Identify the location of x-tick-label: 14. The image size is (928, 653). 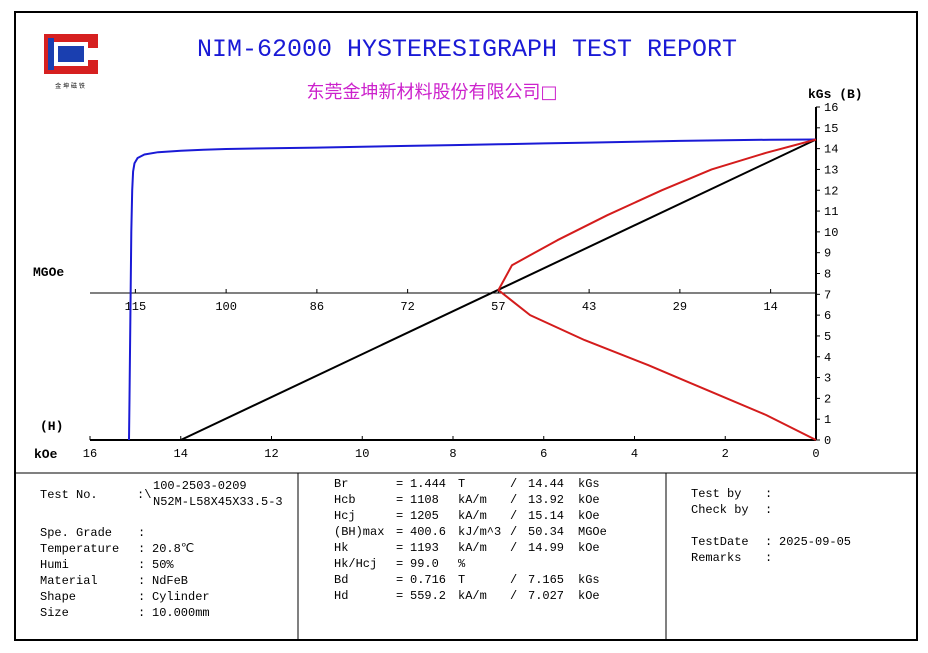
(181, 454).